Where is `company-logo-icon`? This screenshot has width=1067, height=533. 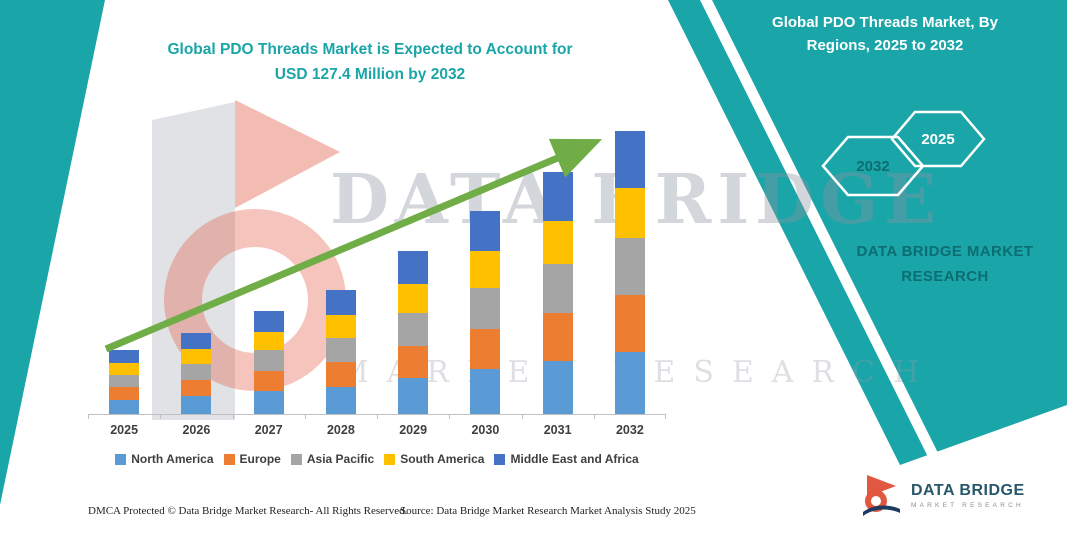 company-logo-icon is located at coordinates (881, 495).